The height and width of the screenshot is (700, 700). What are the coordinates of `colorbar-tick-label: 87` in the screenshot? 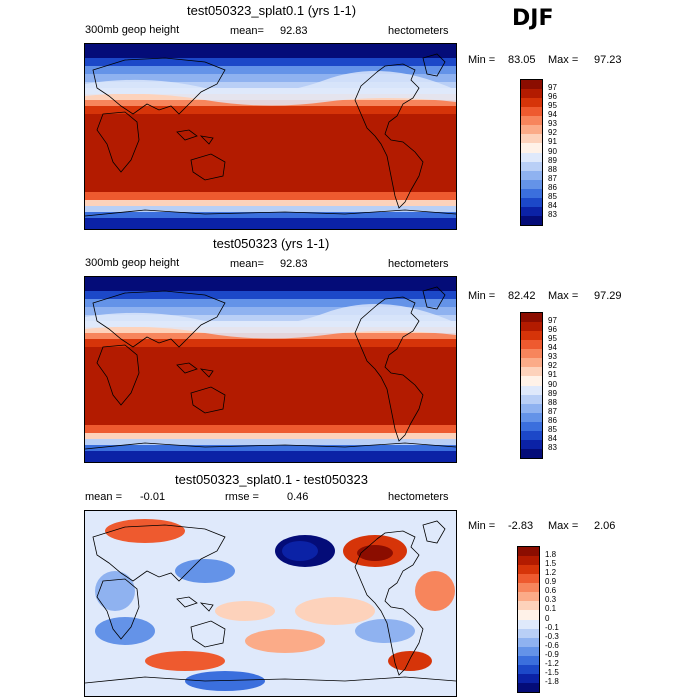 It's located at (552, 411).